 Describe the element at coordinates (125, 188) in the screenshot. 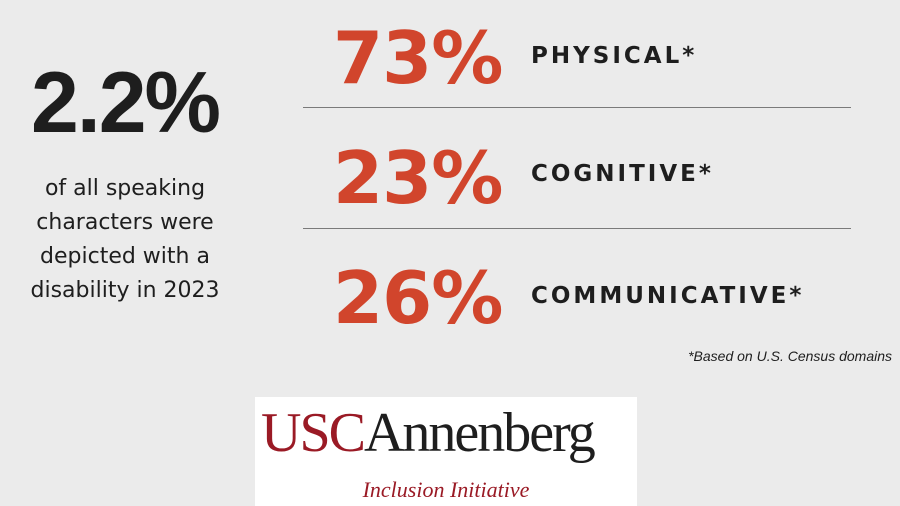

I see `description-line: of all speaking` at that location.